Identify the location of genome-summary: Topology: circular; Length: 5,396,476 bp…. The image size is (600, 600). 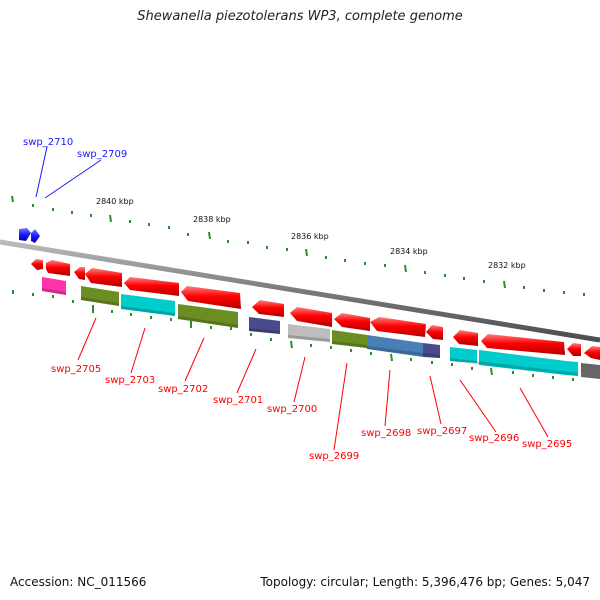
(425, 582).